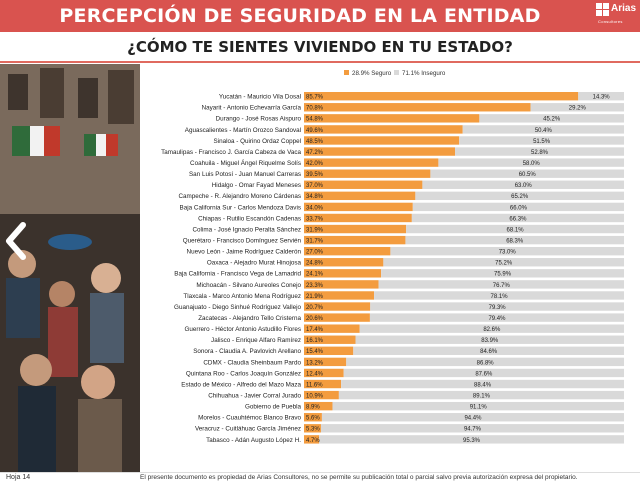  I want to click on category-label: Coahuila - Miguel Ángel Riquelme Solís, so click(245, 162).